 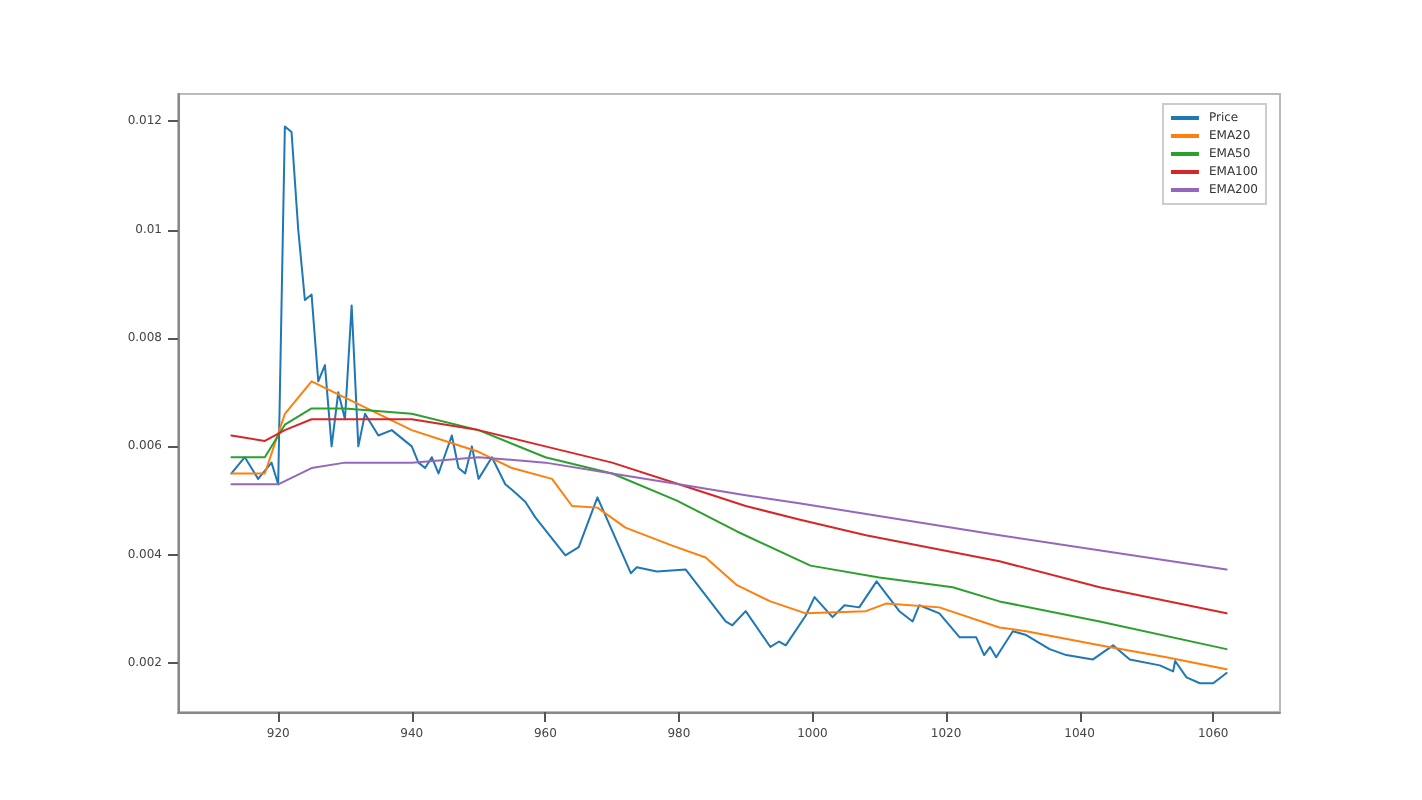 I want to click on line-series, so click(x=729, y=513).